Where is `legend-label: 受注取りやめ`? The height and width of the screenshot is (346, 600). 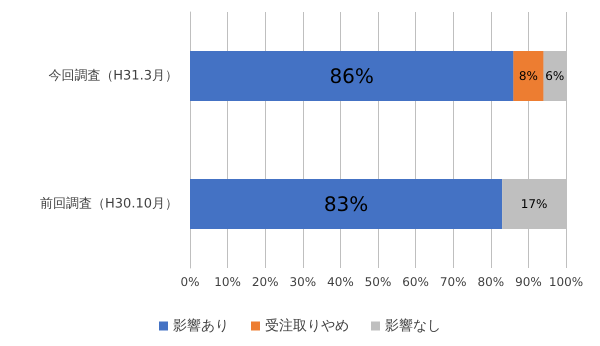
legend-label: 受注取りやめ is located at coordinates (307, 326).